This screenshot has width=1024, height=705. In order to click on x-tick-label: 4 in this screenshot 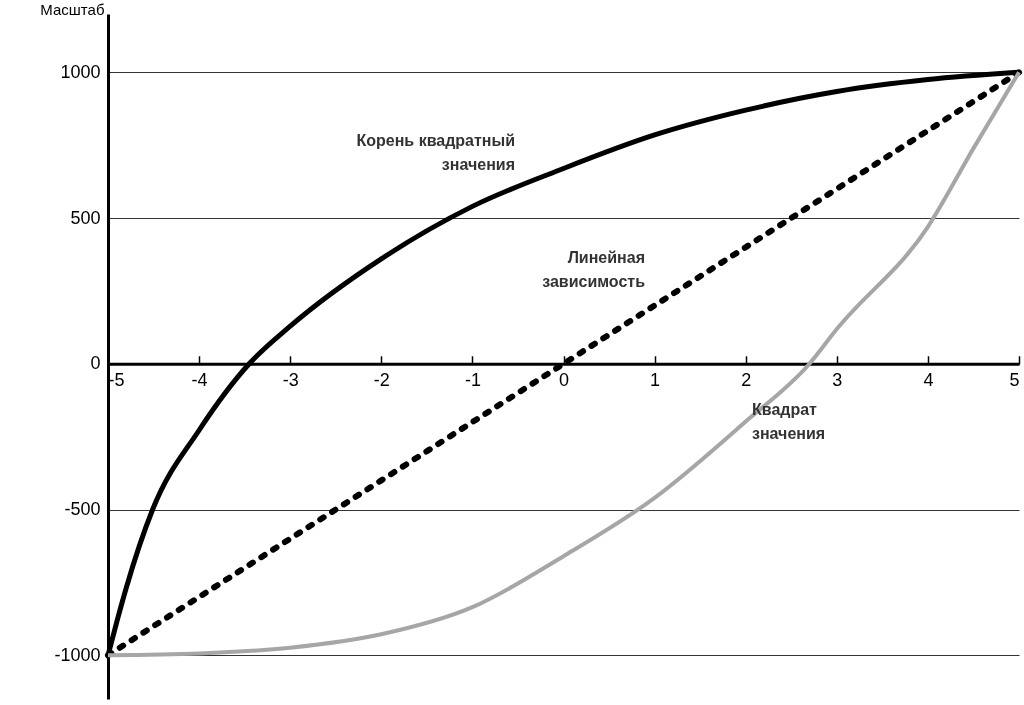, I will do `click(928, 380)`.